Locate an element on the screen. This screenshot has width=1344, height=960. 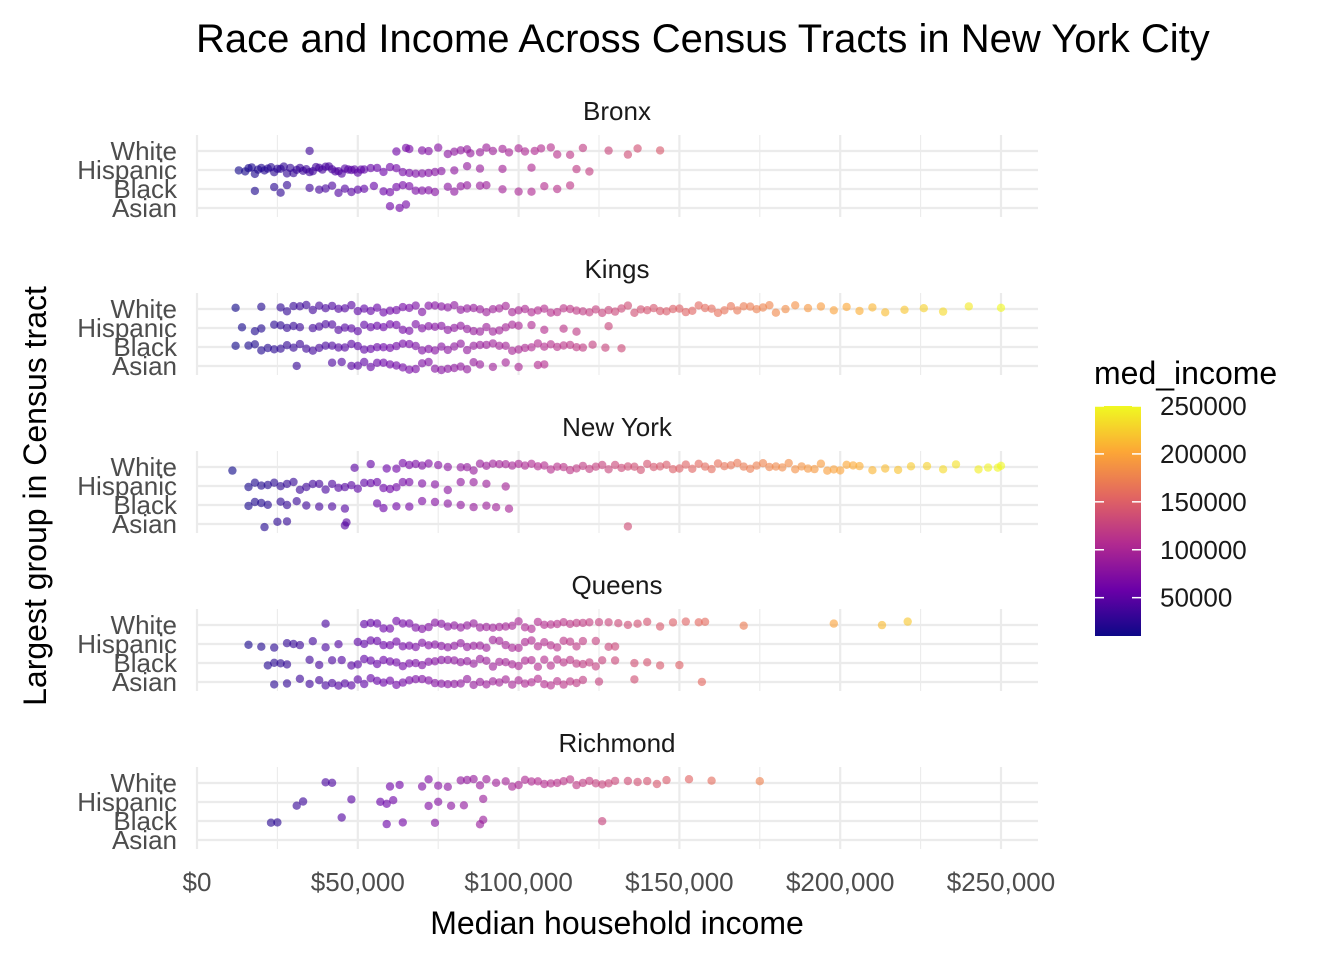
y-axis-label: Largest group in Census tract is located at coordinates (35, 496).